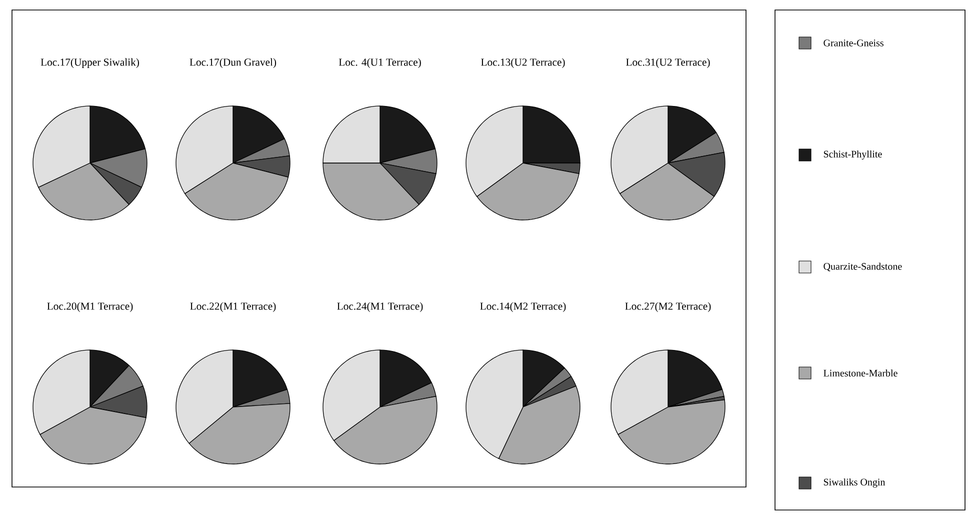 This screenshot has height=517, width=969. Describe the element at coordinates (380, 307) in the screenshot. I see `chart-title: Loc.24(M1 Terrace)` at that location.